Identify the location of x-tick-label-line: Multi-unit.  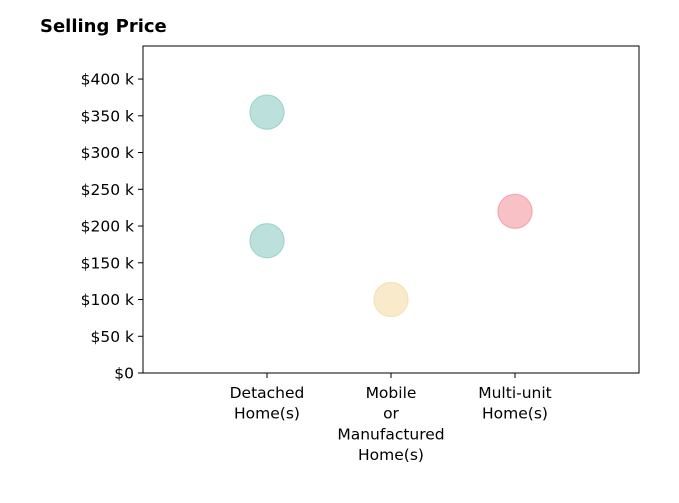
(515, 393).